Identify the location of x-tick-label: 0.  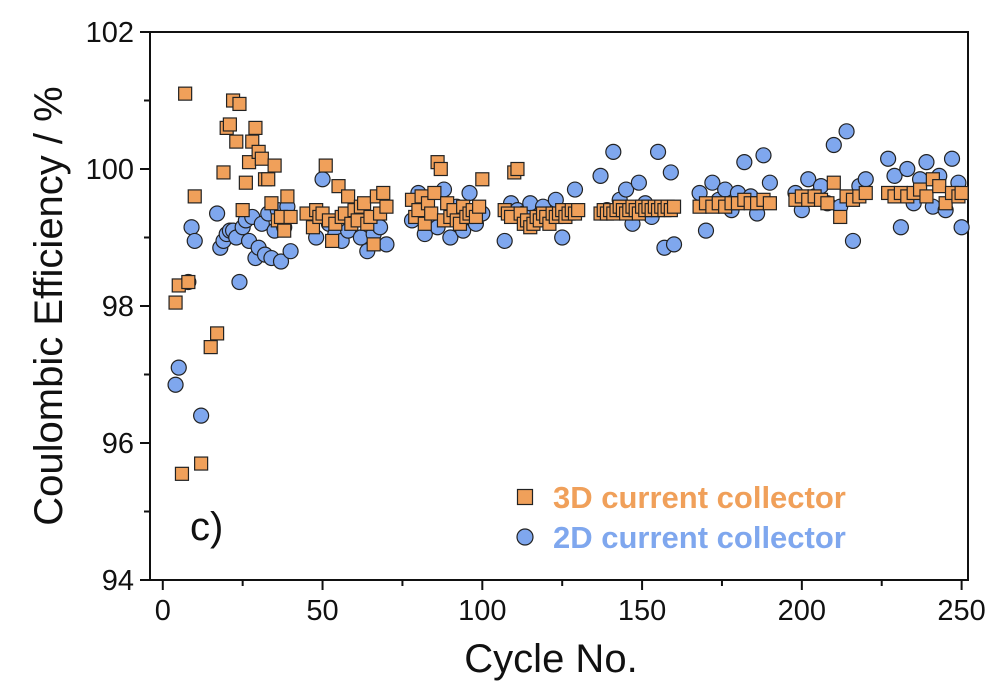
(163, 611).